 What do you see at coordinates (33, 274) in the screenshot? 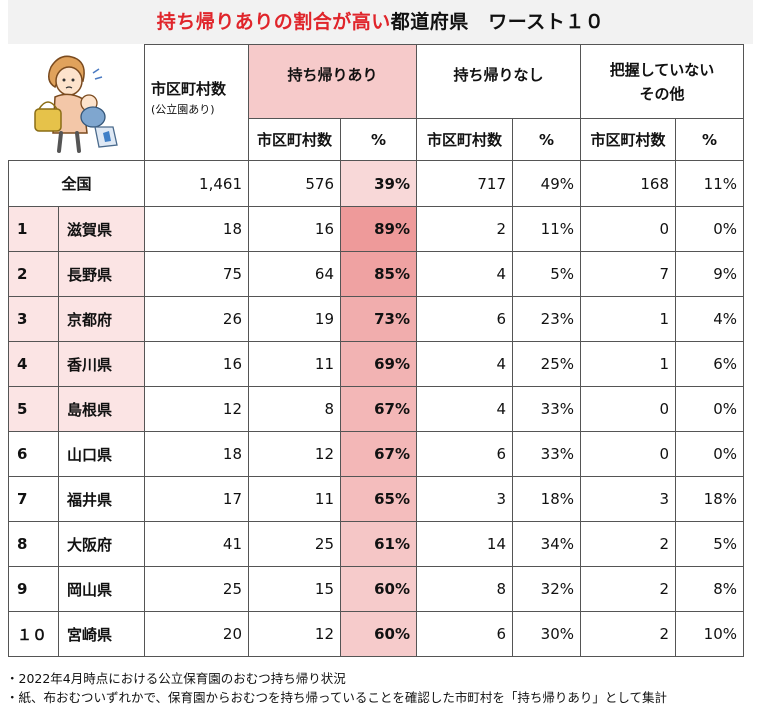
I see `row-rank: 2` at bounding box center [33, 274].